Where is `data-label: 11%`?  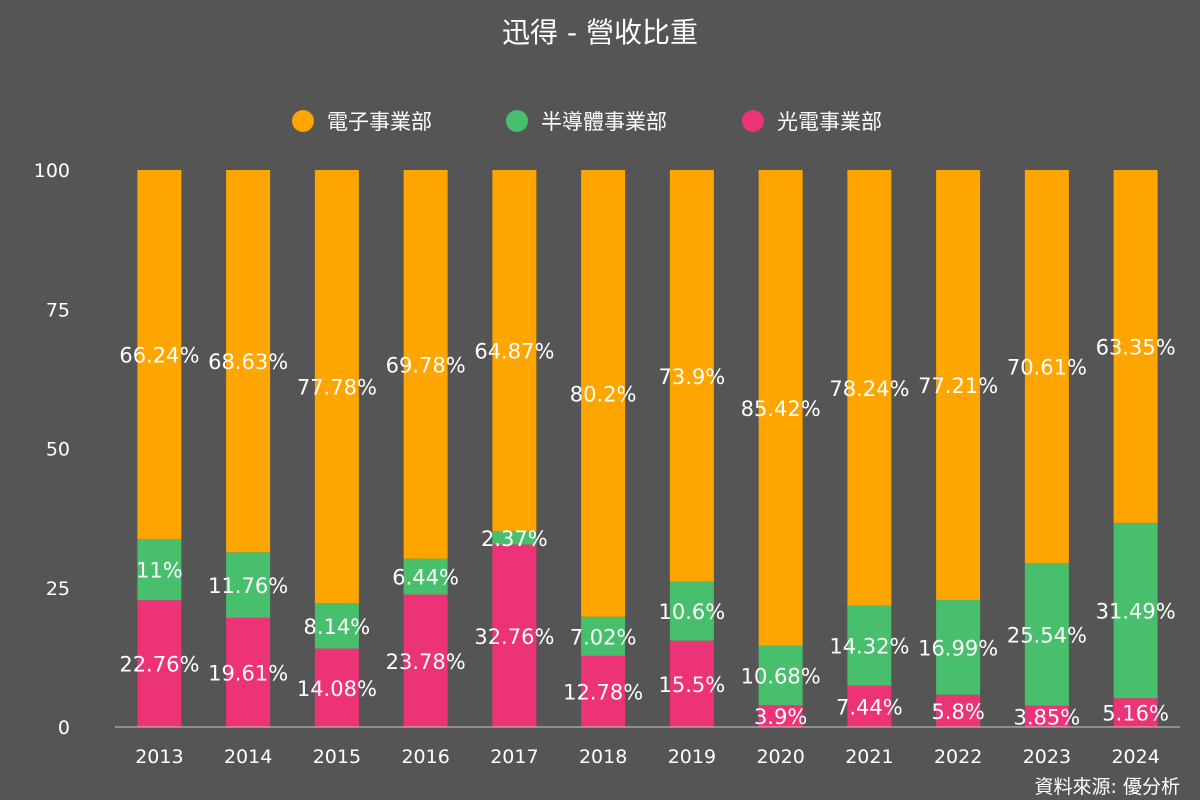
data-label: 11% is located at coordinates (159, 571).